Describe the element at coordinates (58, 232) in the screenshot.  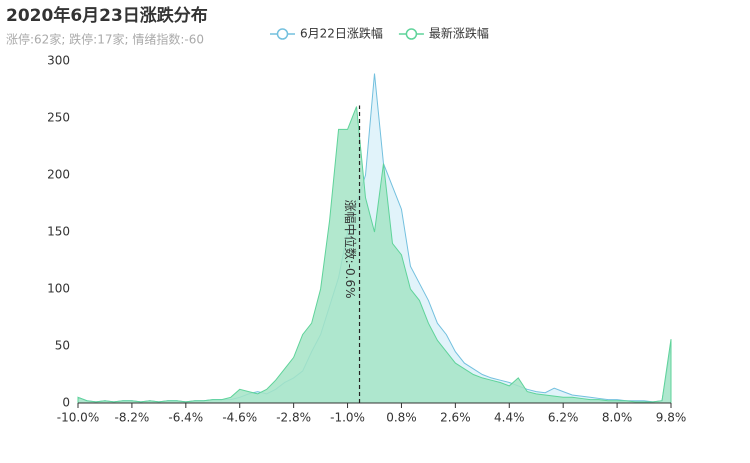
I see `y-tick-label: 150` at that location.